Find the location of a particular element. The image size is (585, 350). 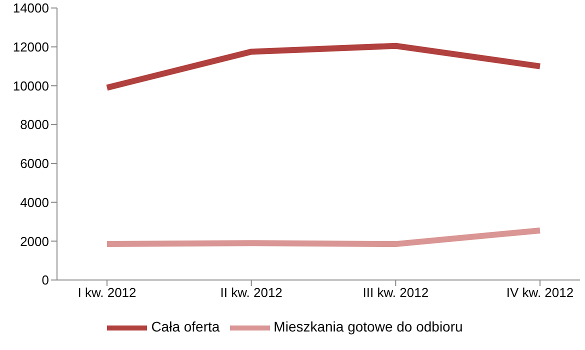

y-tick-label: 2000 is located at coordinates (34, 241).